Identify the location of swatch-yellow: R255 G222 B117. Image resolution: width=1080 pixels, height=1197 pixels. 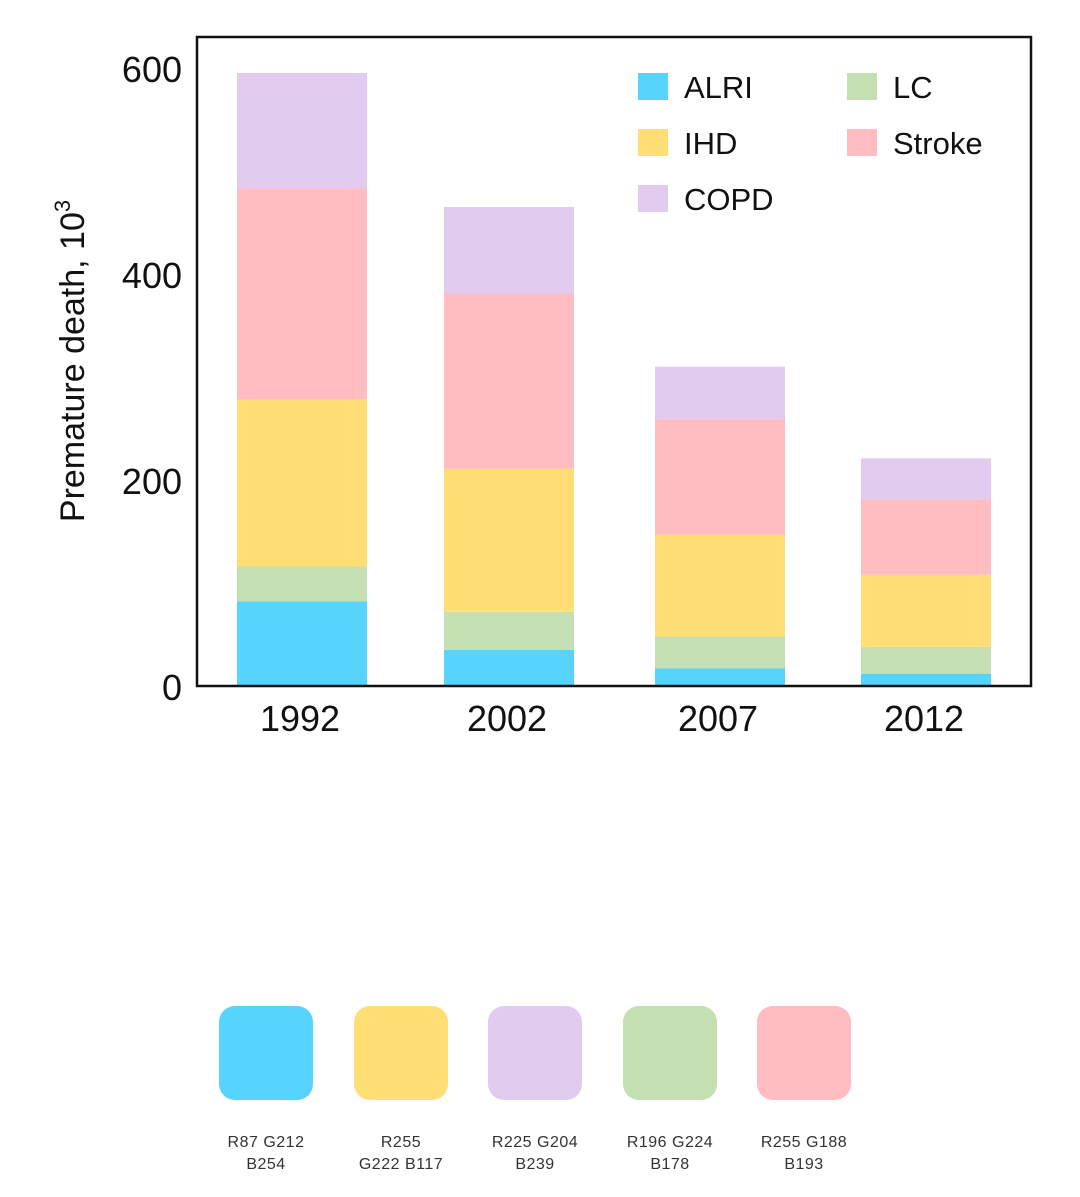
(401, 1088).